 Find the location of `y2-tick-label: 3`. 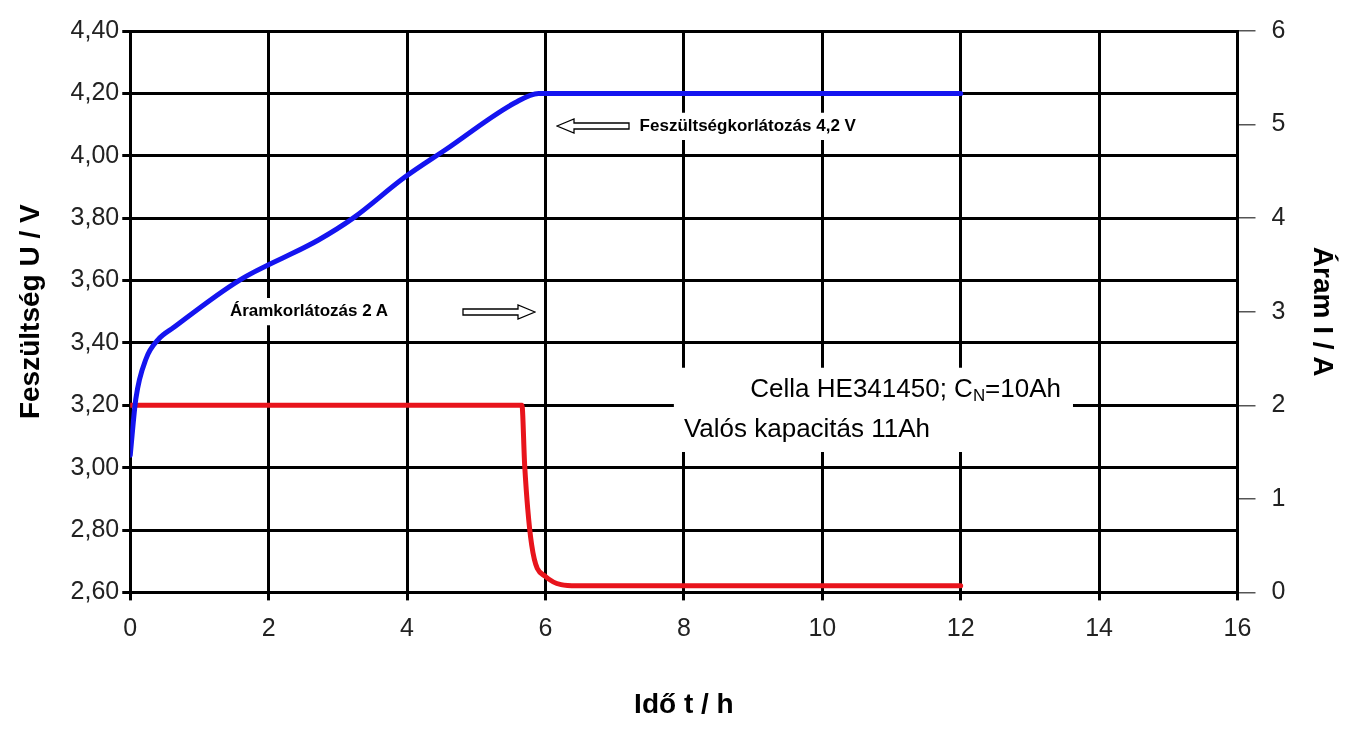

y2-tick-label: 3 is located at coordinates (1278, 309).